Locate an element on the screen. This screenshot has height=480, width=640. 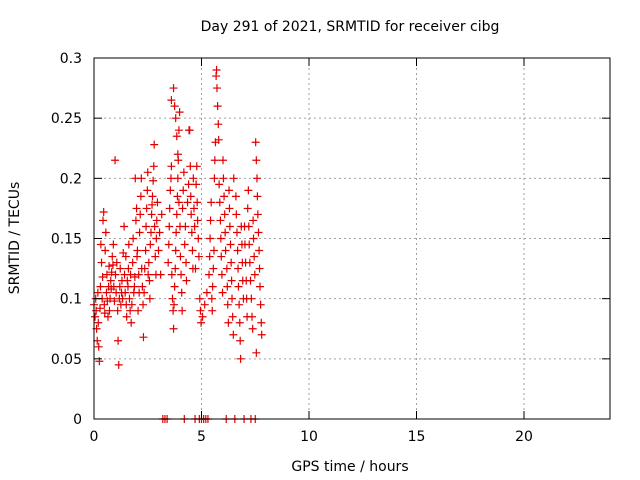
x-tick-label: 20 is located at coordinates (524, 437).